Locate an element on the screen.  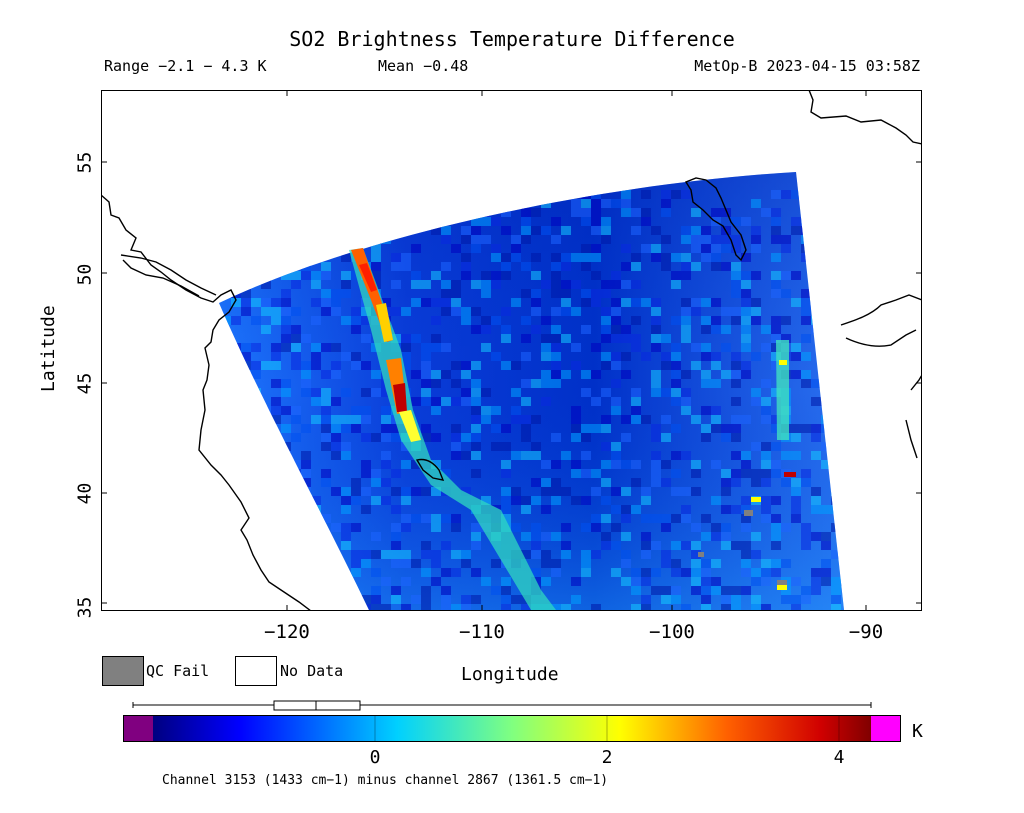
qc-fail-label: QC Fail is located at coordinates (178, 671).